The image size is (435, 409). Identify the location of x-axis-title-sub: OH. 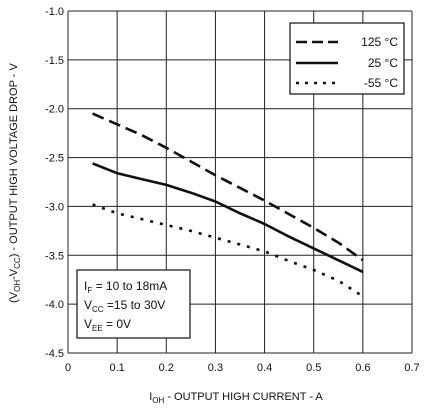
(158, 400).